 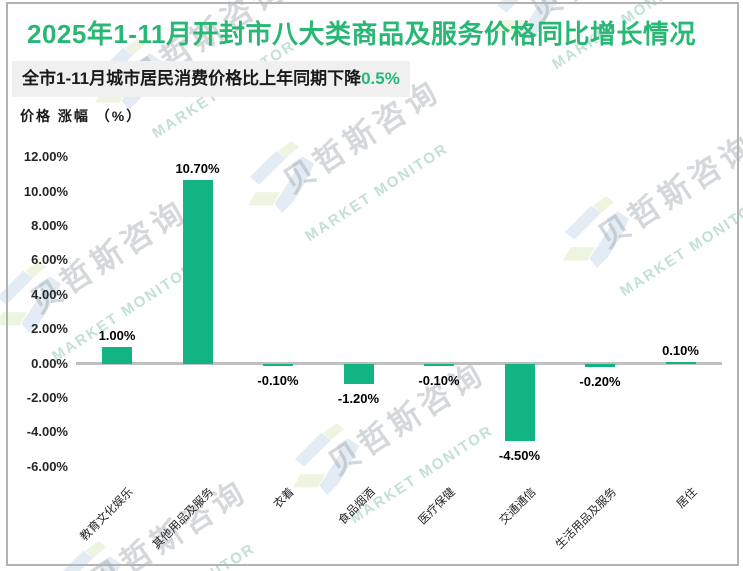 I want to click on y-axis-tick-label: 2.00%, so click(x=49, y=329).